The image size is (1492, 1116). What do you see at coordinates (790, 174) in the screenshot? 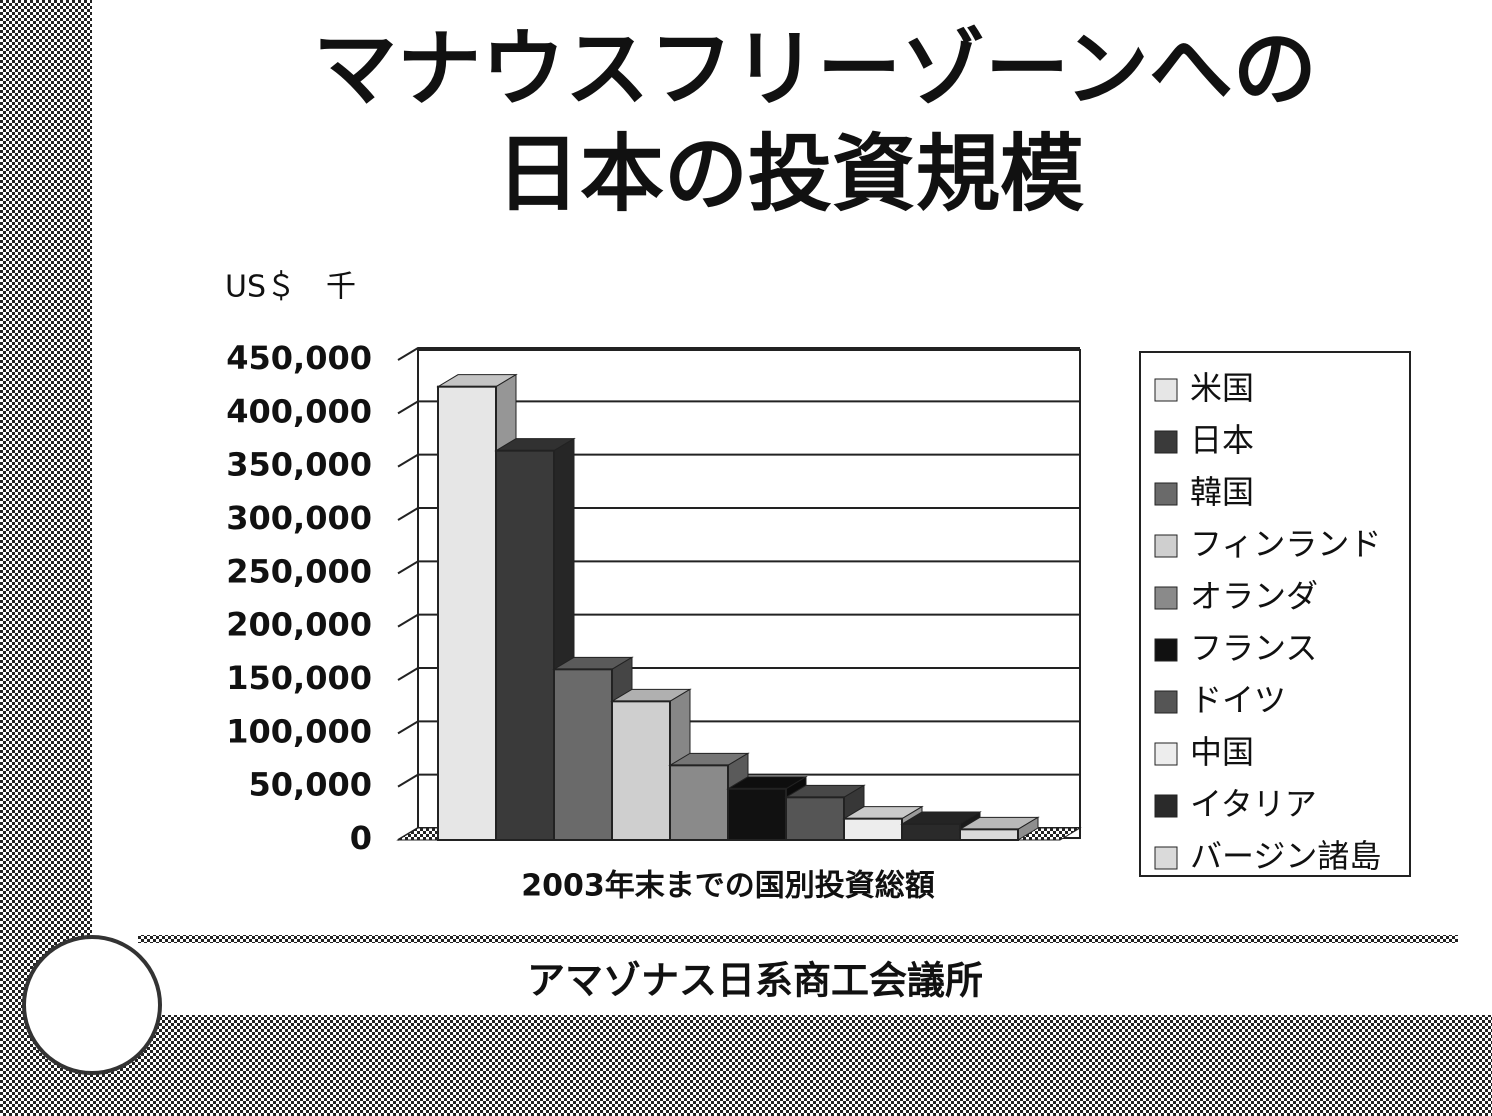
I see `title-line: 日本の投資規模` at bounding box center [790, 174].